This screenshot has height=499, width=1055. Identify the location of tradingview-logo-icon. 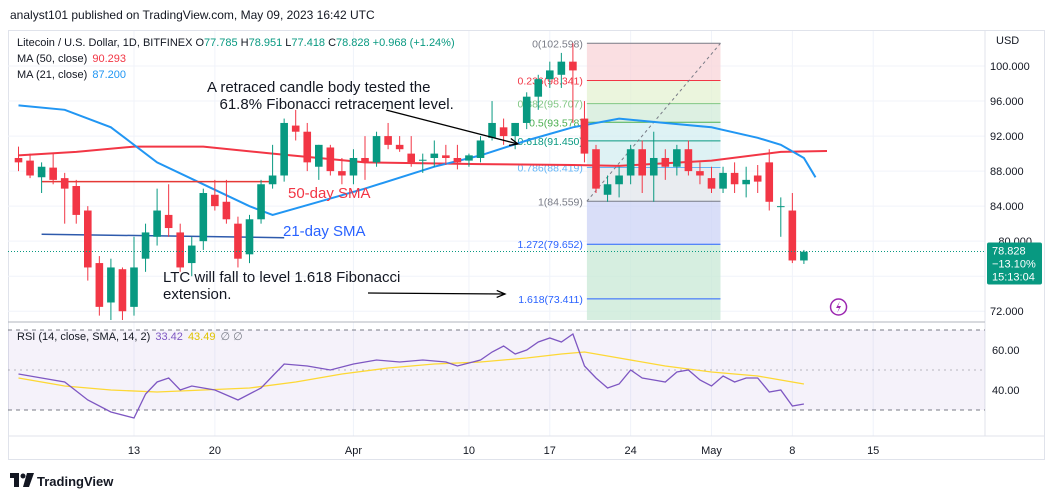
(22, 480).